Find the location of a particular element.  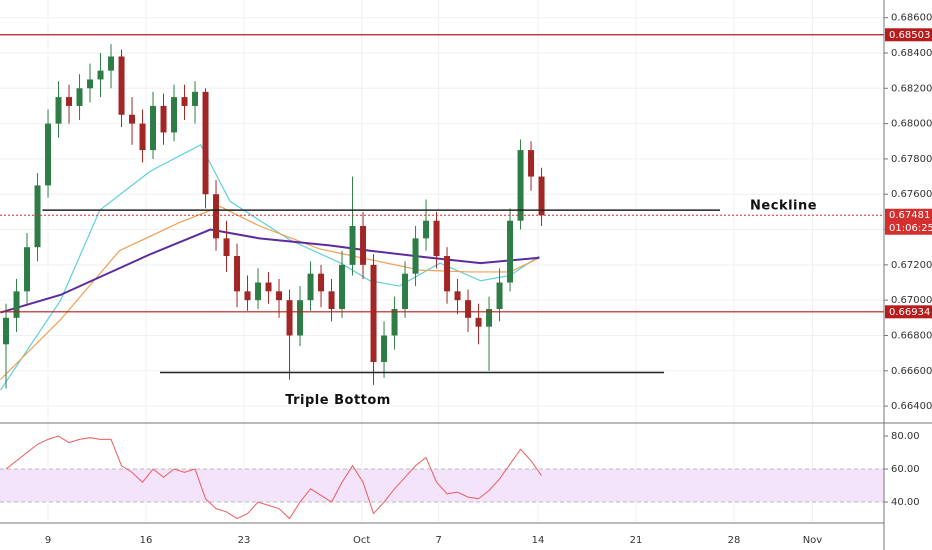

y-tick-label: 0.68000 is located at coordinates (911, 124).